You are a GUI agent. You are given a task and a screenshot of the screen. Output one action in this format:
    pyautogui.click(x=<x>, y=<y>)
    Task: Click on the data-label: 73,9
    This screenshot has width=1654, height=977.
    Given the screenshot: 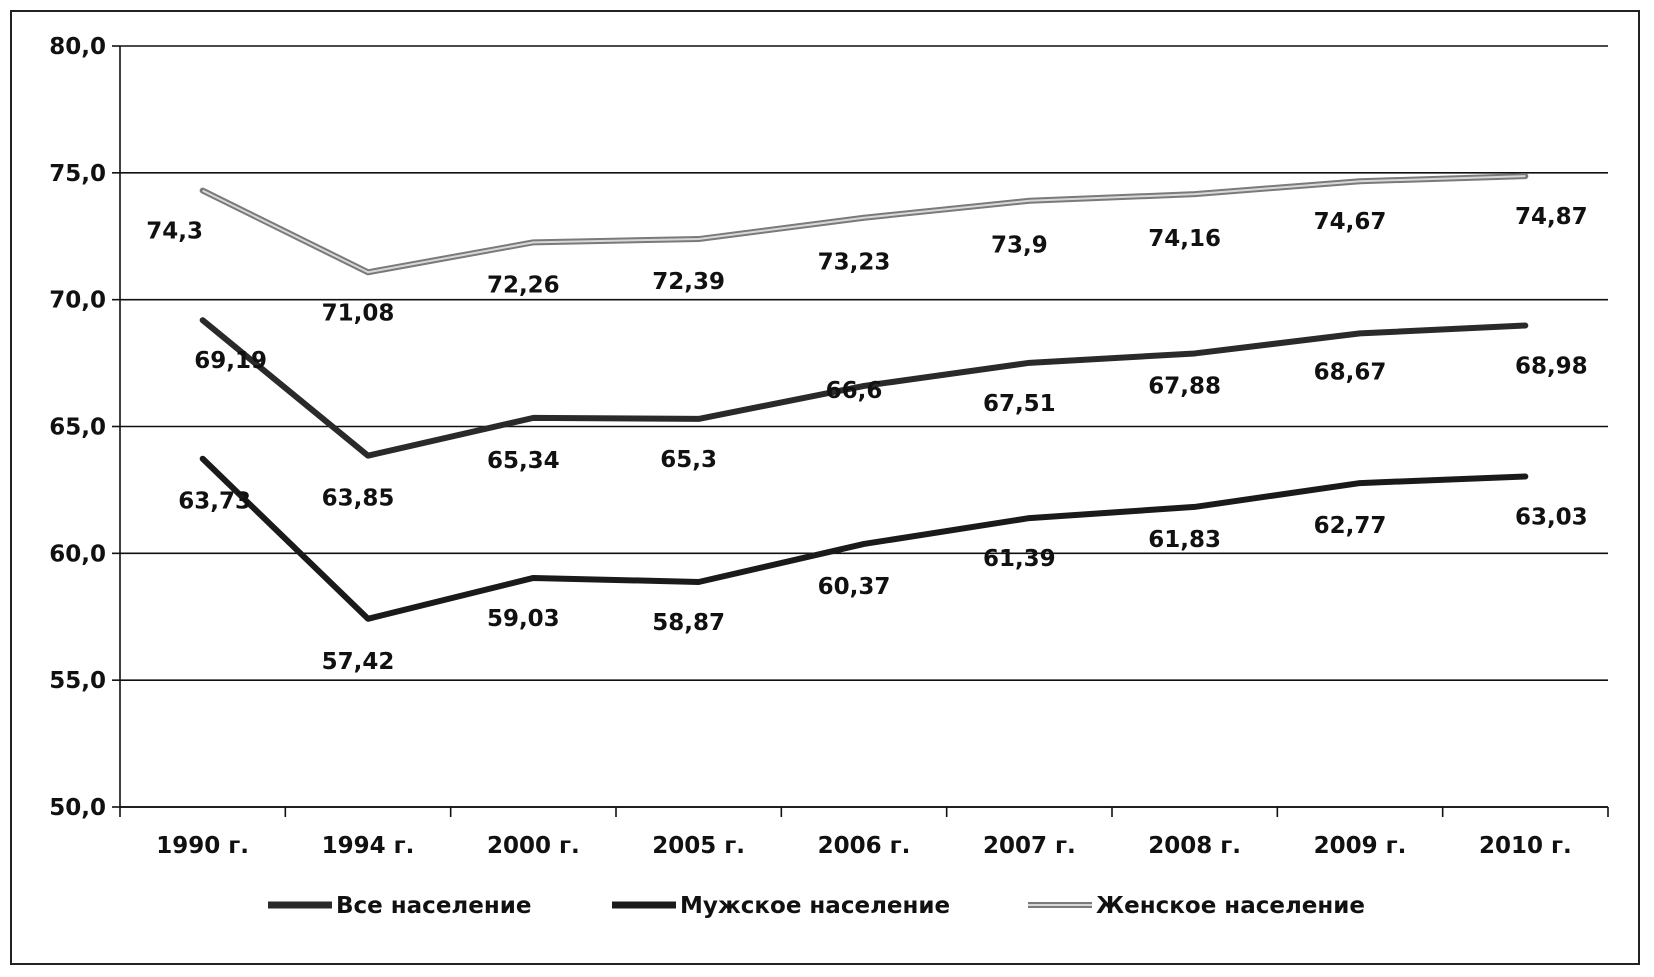 What is the action you would take?
    pyautogui.click(x=1019, y=246)
    